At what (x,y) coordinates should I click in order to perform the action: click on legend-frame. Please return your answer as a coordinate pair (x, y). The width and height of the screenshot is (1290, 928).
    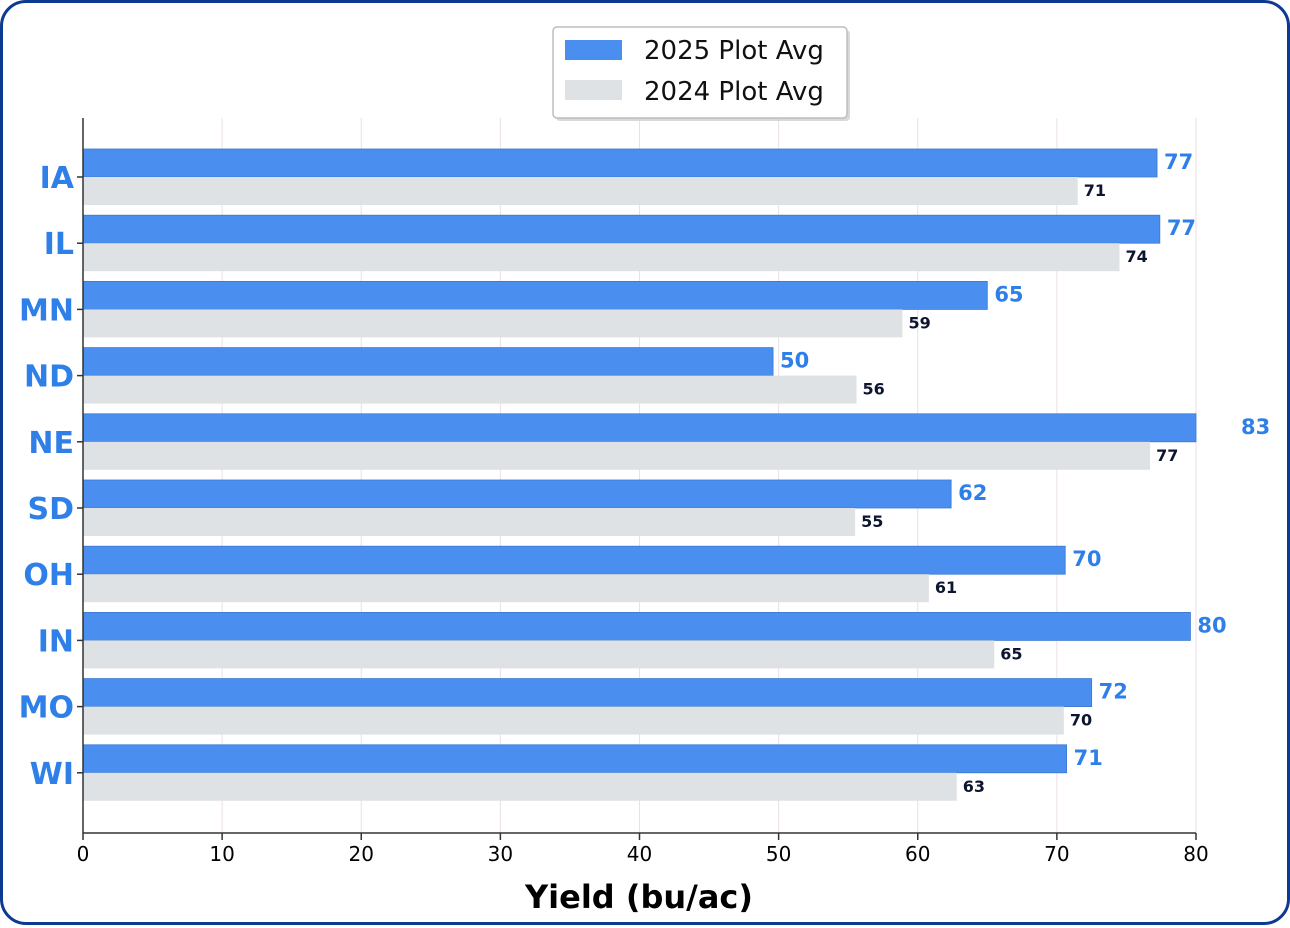
    Looking at the image, I should click on (700, 72).